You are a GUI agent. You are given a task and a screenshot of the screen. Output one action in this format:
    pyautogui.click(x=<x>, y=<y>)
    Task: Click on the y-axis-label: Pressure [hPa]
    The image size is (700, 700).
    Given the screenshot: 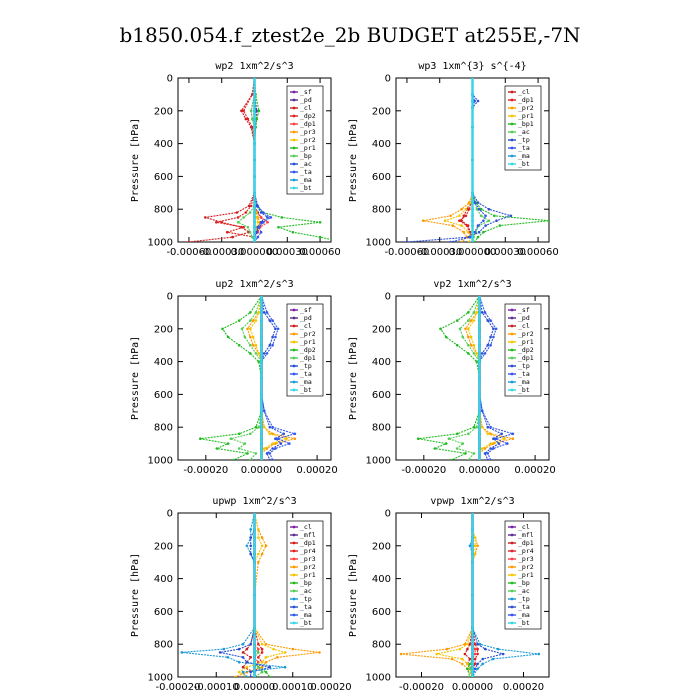 What is the action you would take?
    pyautogui.click(x=135, y=595)
    